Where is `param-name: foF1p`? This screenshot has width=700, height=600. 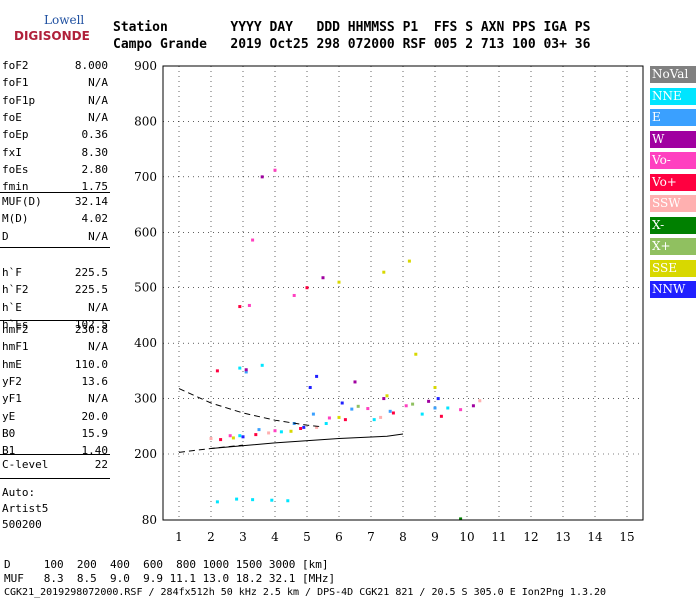
param-name: foF1p is located at coordinates (19, 100).